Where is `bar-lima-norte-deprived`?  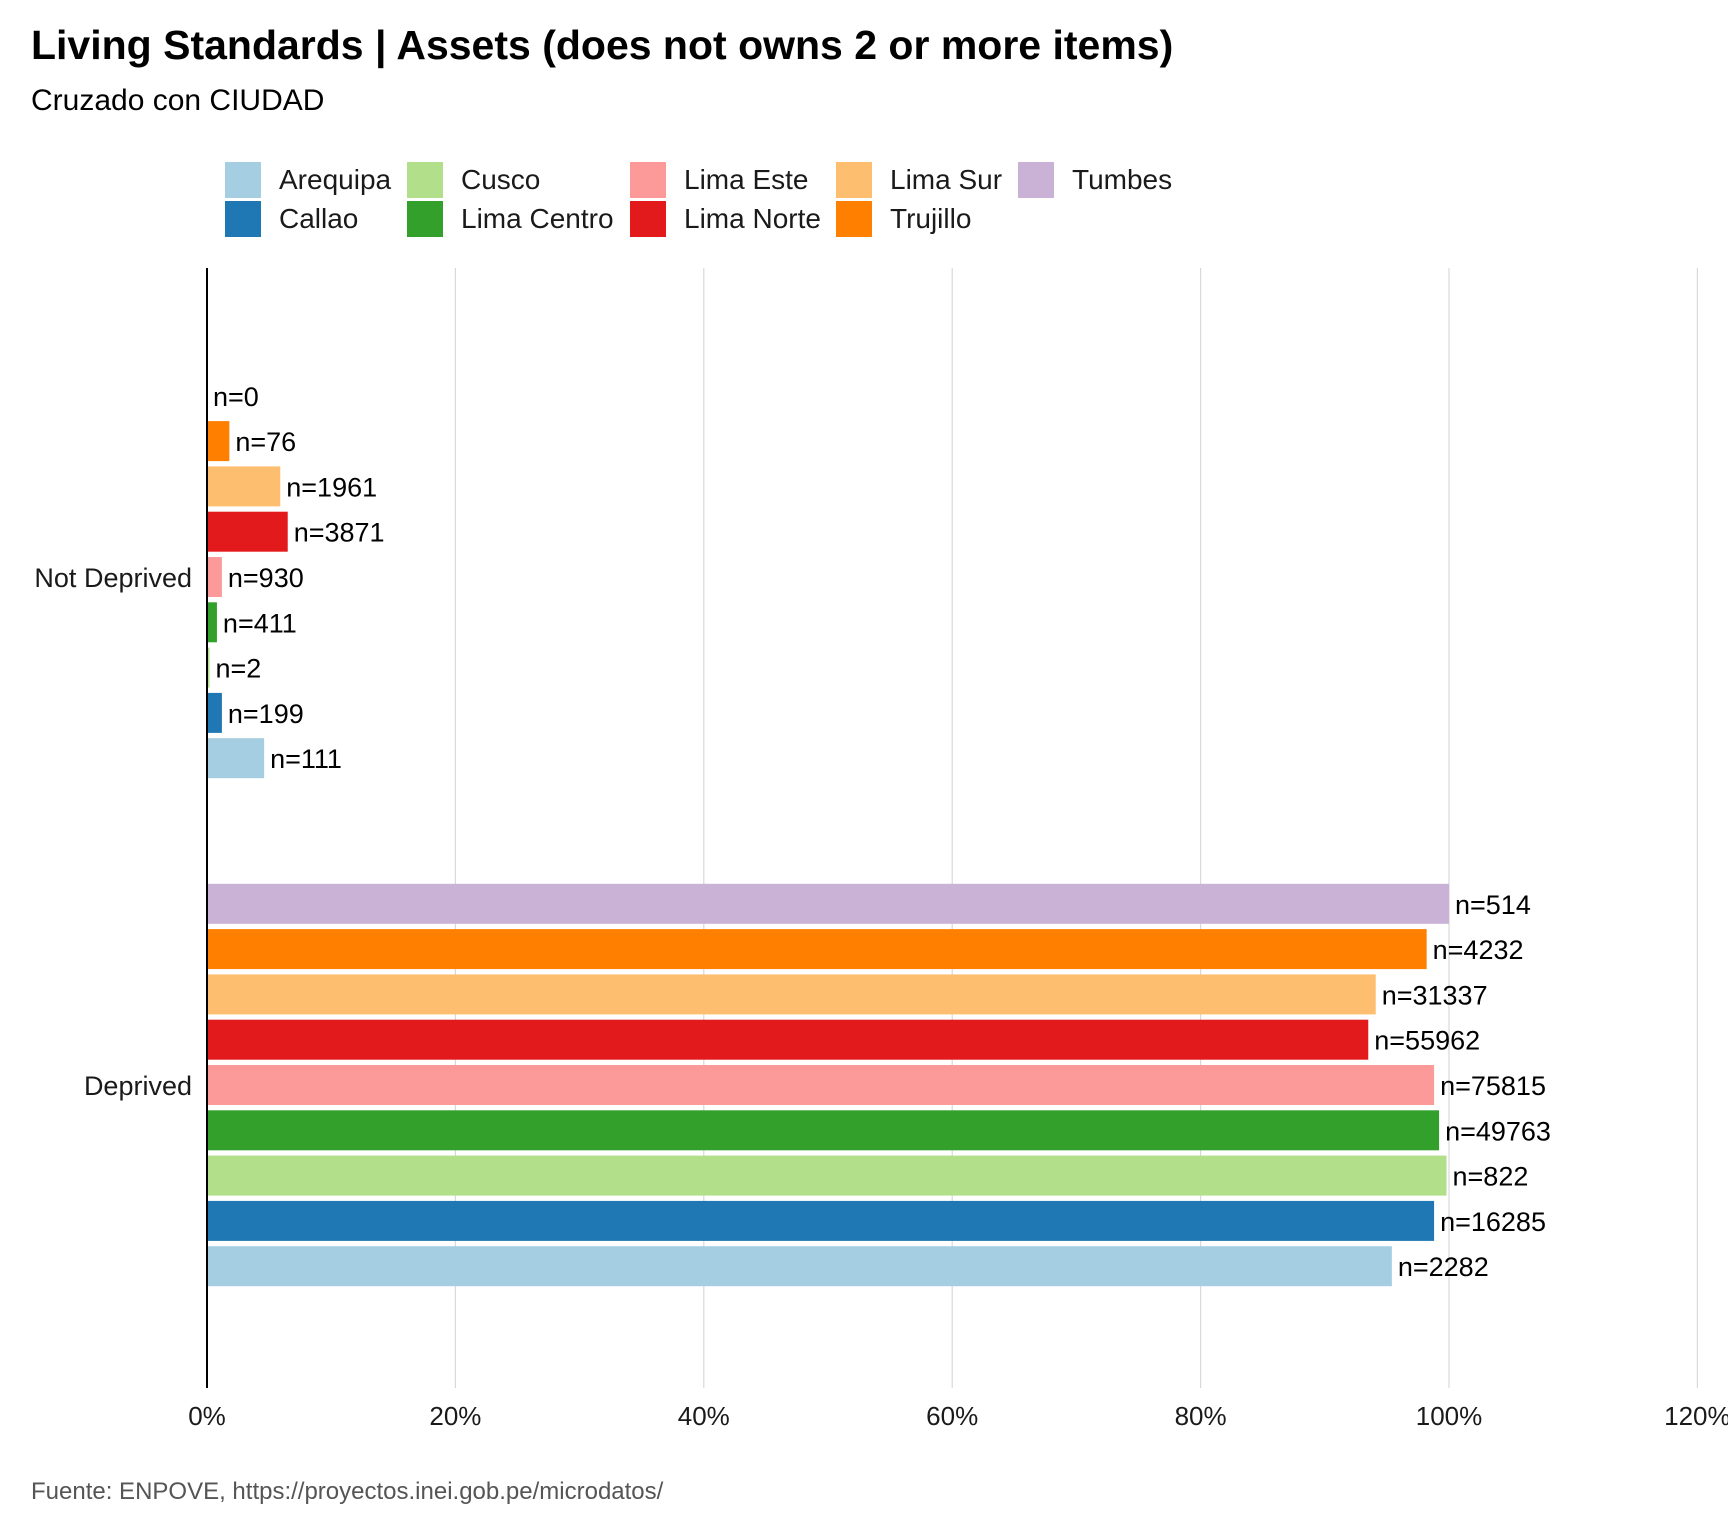
bar-lima-norte-deprived is located at coordinates (788, 1039).